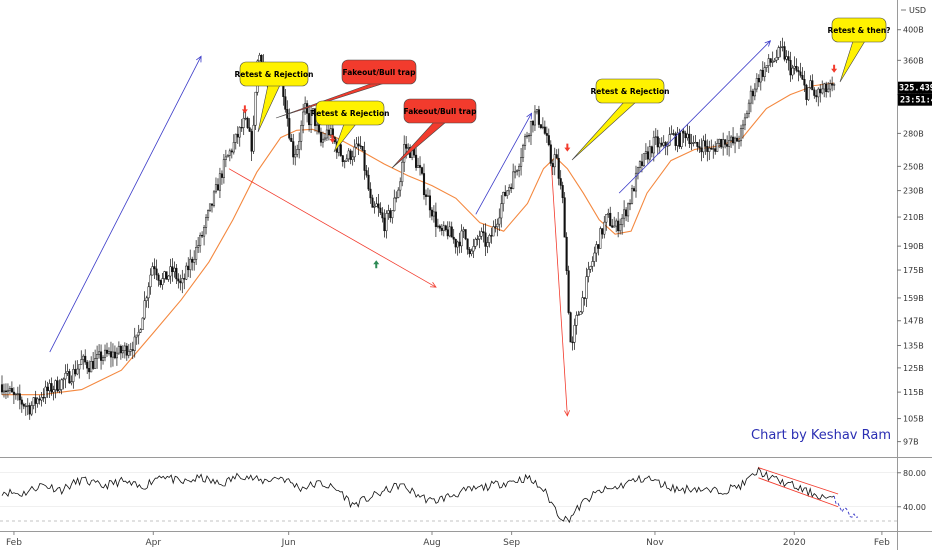 This screenshot has width=932, height=550. I want to click on price-tick-label: 147B, so click(913, 321).